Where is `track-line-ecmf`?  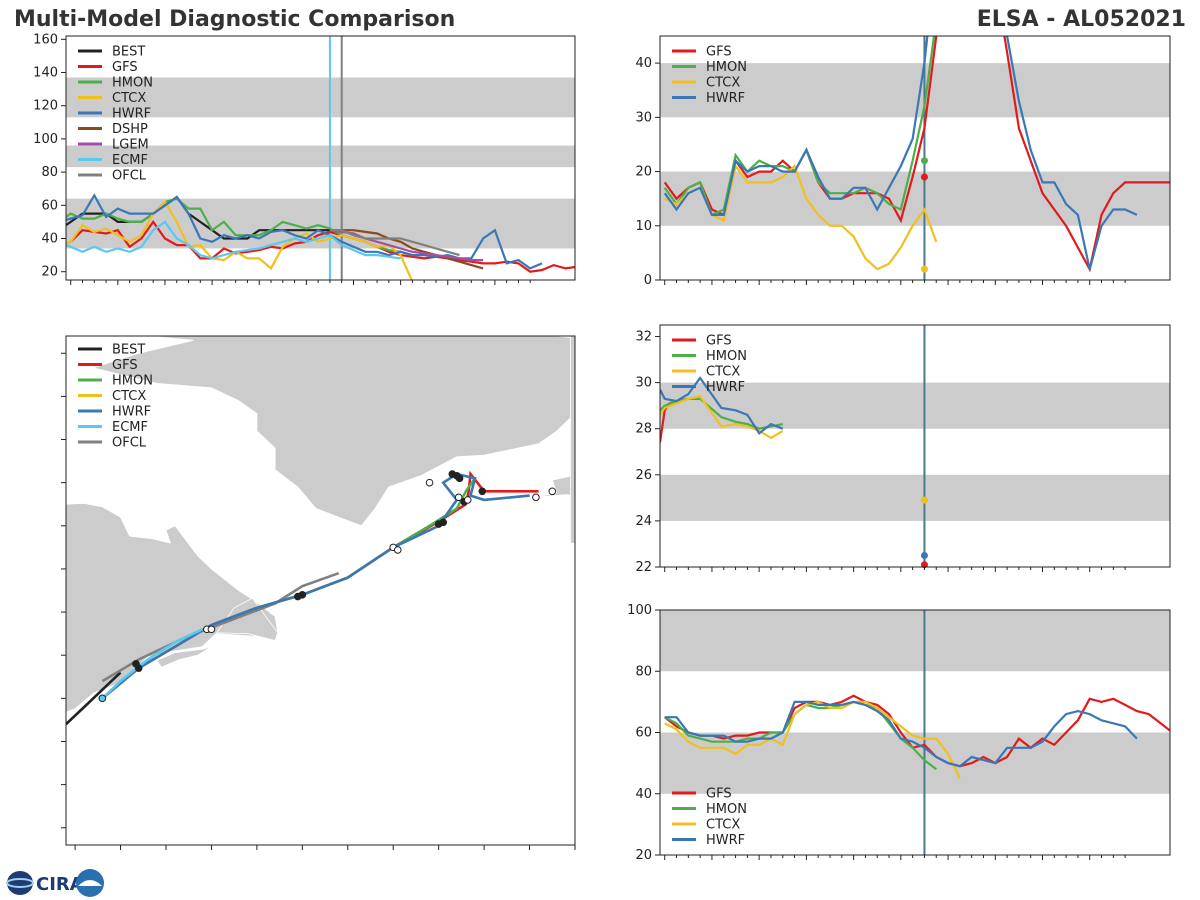
track-line-ecmf is located at coordinates (152, 664).